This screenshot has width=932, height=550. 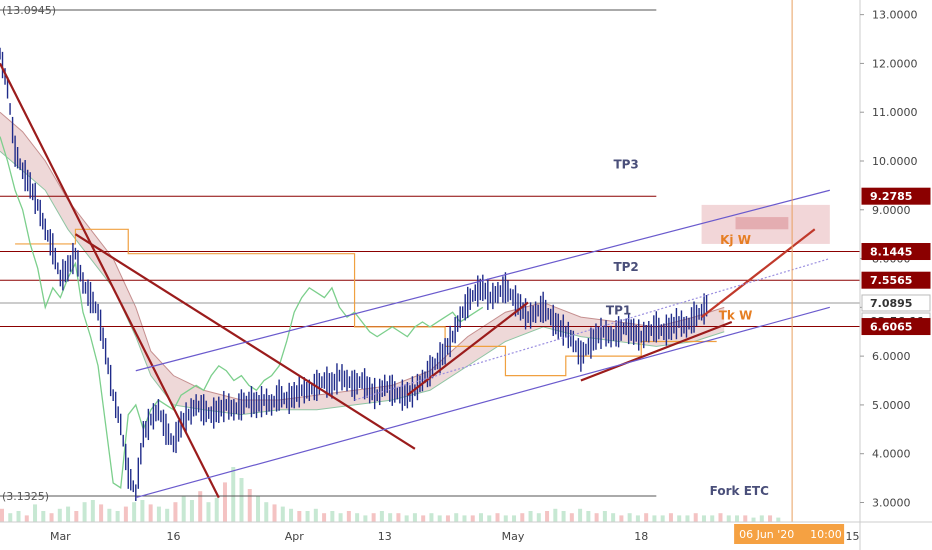 What do you see at coordinates (513, 536) in the screenshot?
I see `x-tick-label: May` at bounding box center [513, 536].